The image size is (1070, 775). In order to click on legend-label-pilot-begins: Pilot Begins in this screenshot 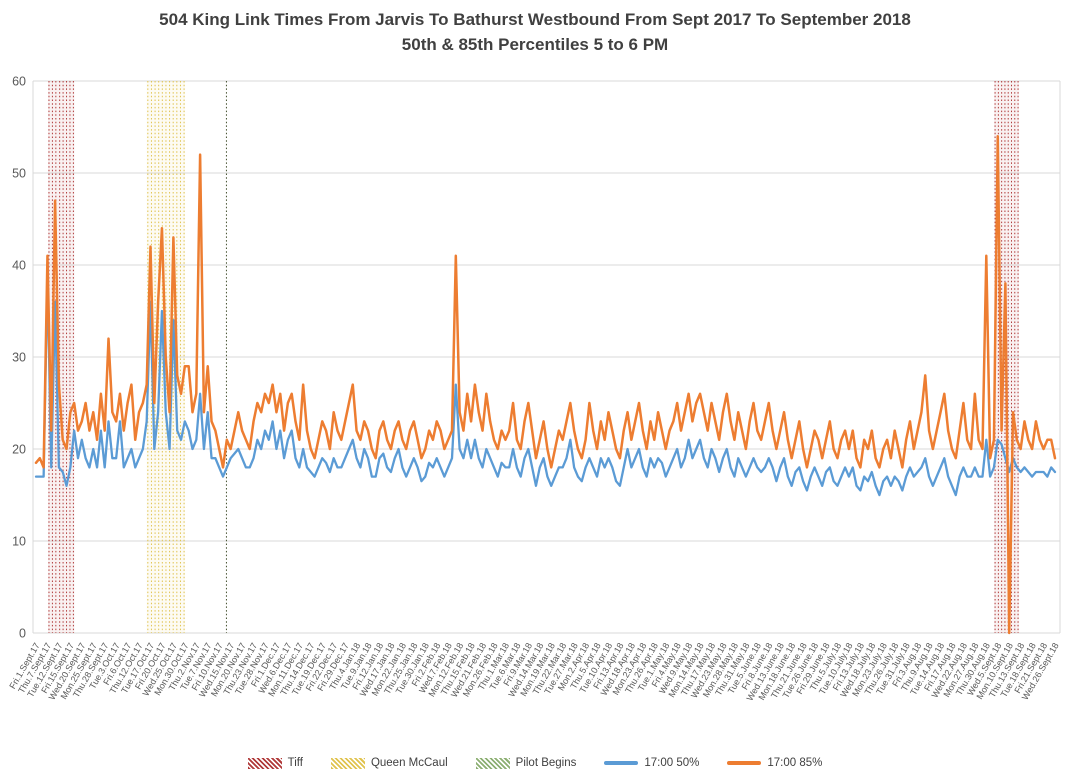, I will do `click(546, 763)`.